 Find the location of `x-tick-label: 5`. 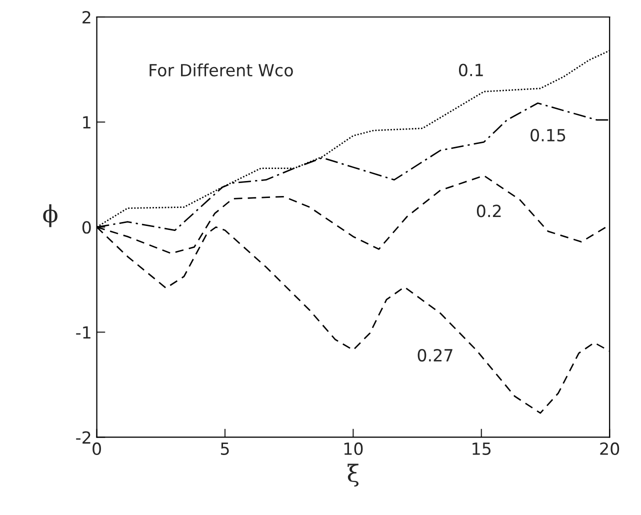

x-tick-label: 5 is located at coordinates (224, 448).